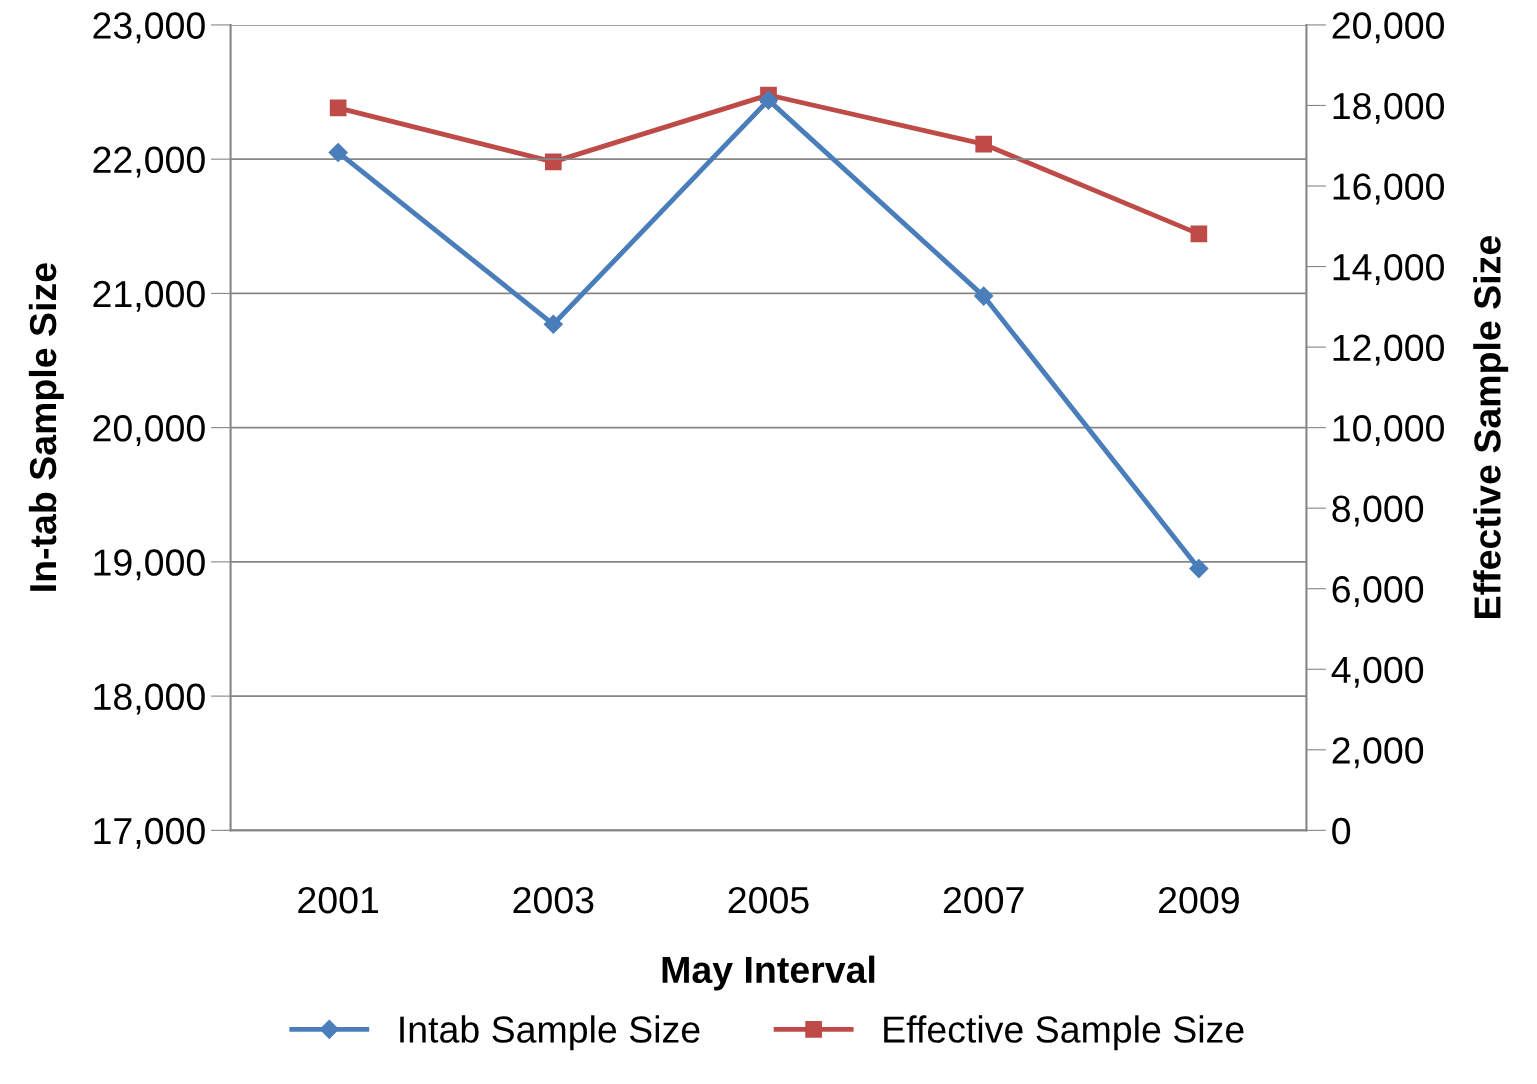 This screenshot has width=1537, height=1084. What do you see at coordinates (1377, 672) in the screenshot?
I see `y2-tick-label: 4,000` at bounding box center [1377, 672].